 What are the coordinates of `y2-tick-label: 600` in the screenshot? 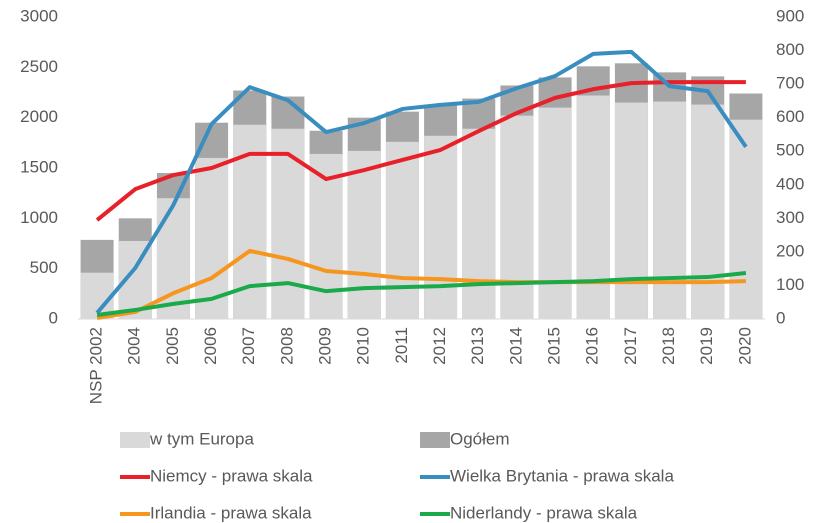 It's located at (790, 116).